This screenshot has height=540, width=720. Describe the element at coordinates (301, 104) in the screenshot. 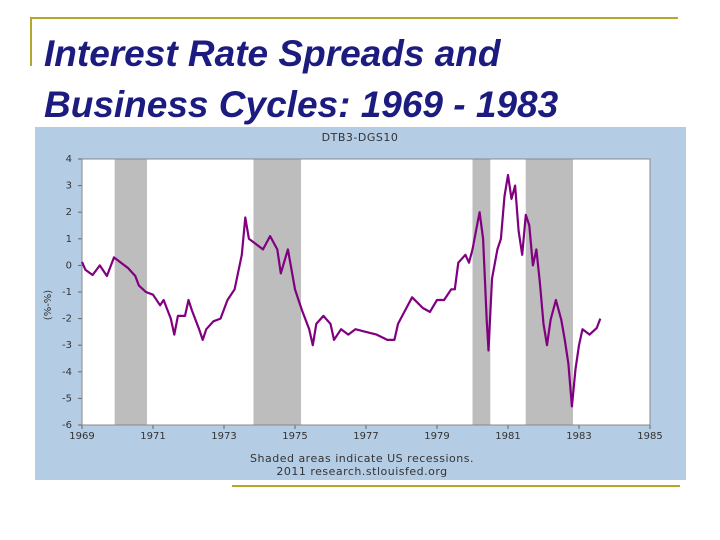

I see `slide-title: Business Cycles: 1969 - 1983` at that location.